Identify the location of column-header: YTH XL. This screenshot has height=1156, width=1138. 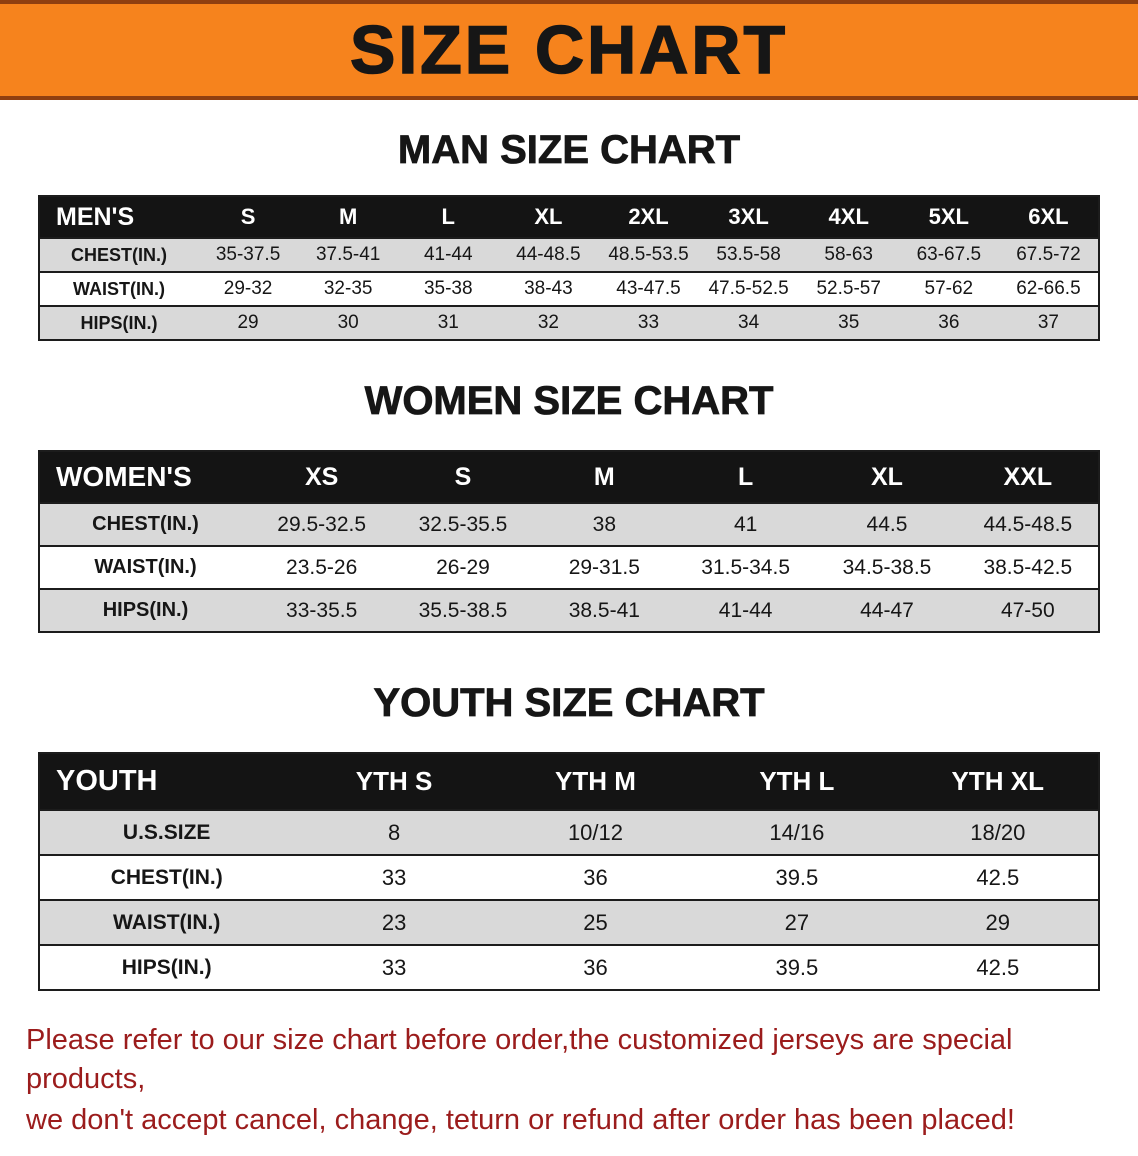
(997, 781).